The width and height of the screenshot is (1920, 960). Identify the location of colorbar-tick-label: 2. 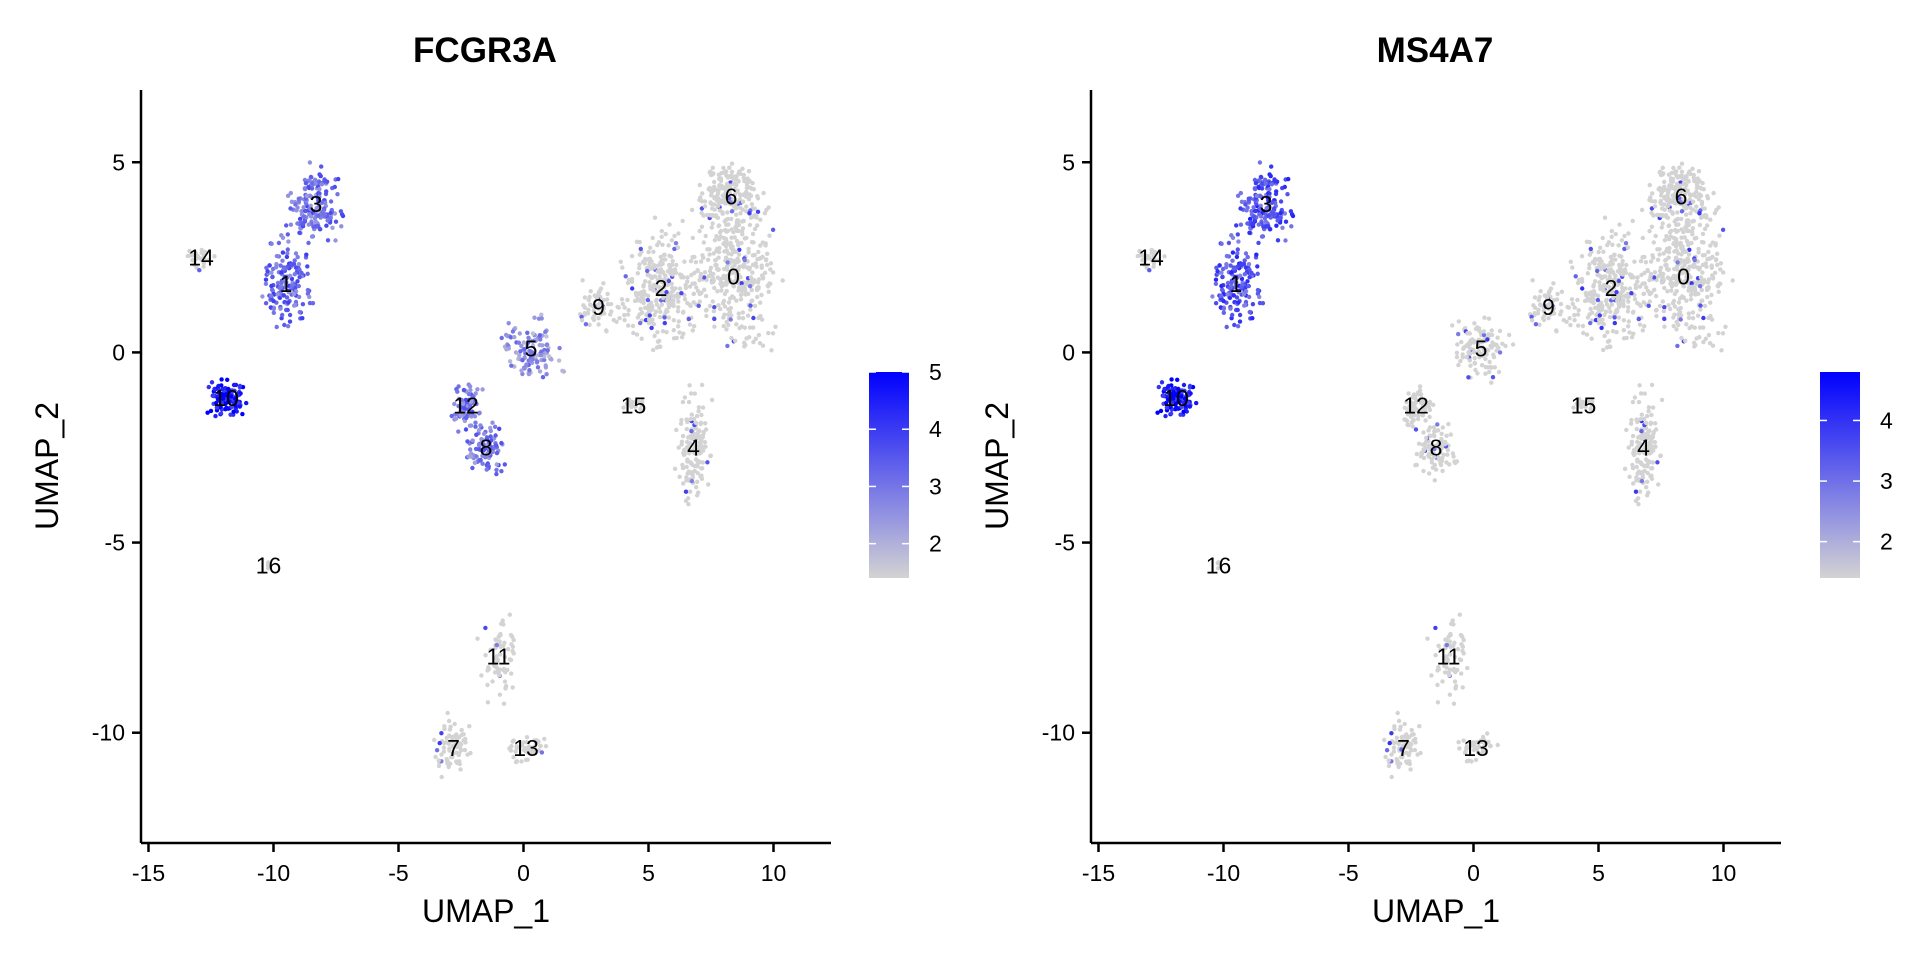
(1886, 542).